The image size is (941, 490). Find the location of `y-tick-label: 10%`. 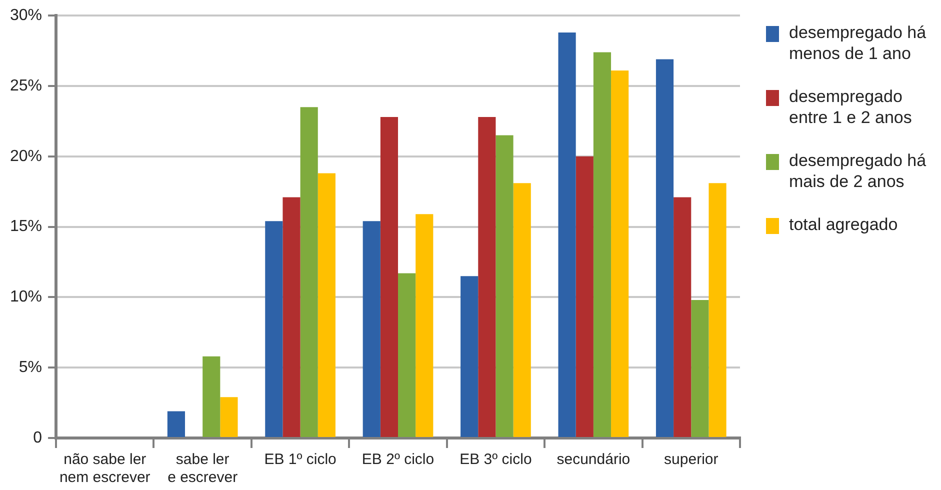

y-tick-label: 10% is located at coordinates (26, 297).